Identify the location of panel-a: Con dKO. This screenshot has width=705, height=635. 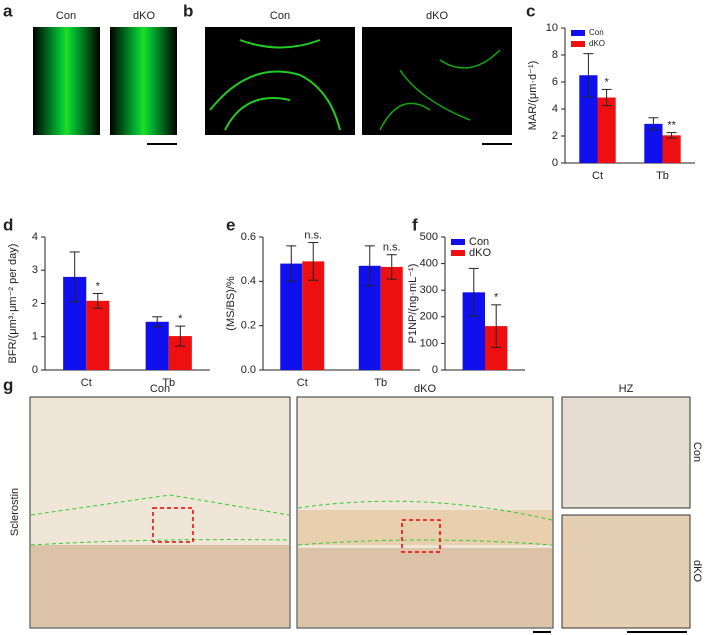
(105, 77).